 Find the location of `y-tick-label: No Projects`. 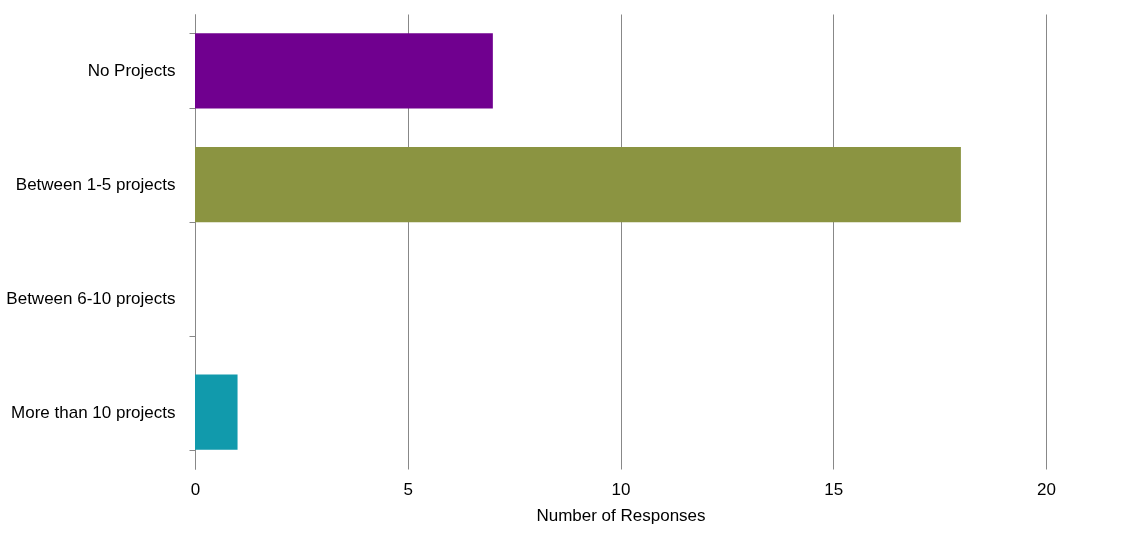

y-tick-label: No Projects is located at coordinates (131, 71).